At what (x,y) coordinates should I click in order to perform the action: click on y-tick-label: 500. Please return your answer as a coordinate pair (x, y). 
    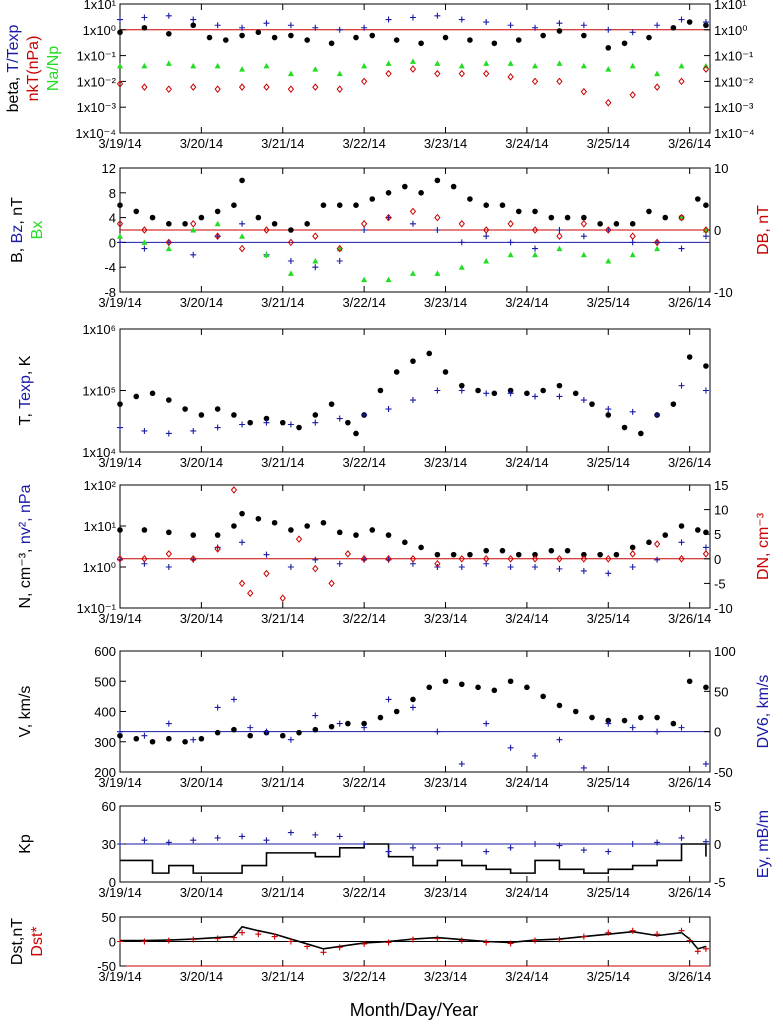
    Looking at the image, I should click on (105, 681).